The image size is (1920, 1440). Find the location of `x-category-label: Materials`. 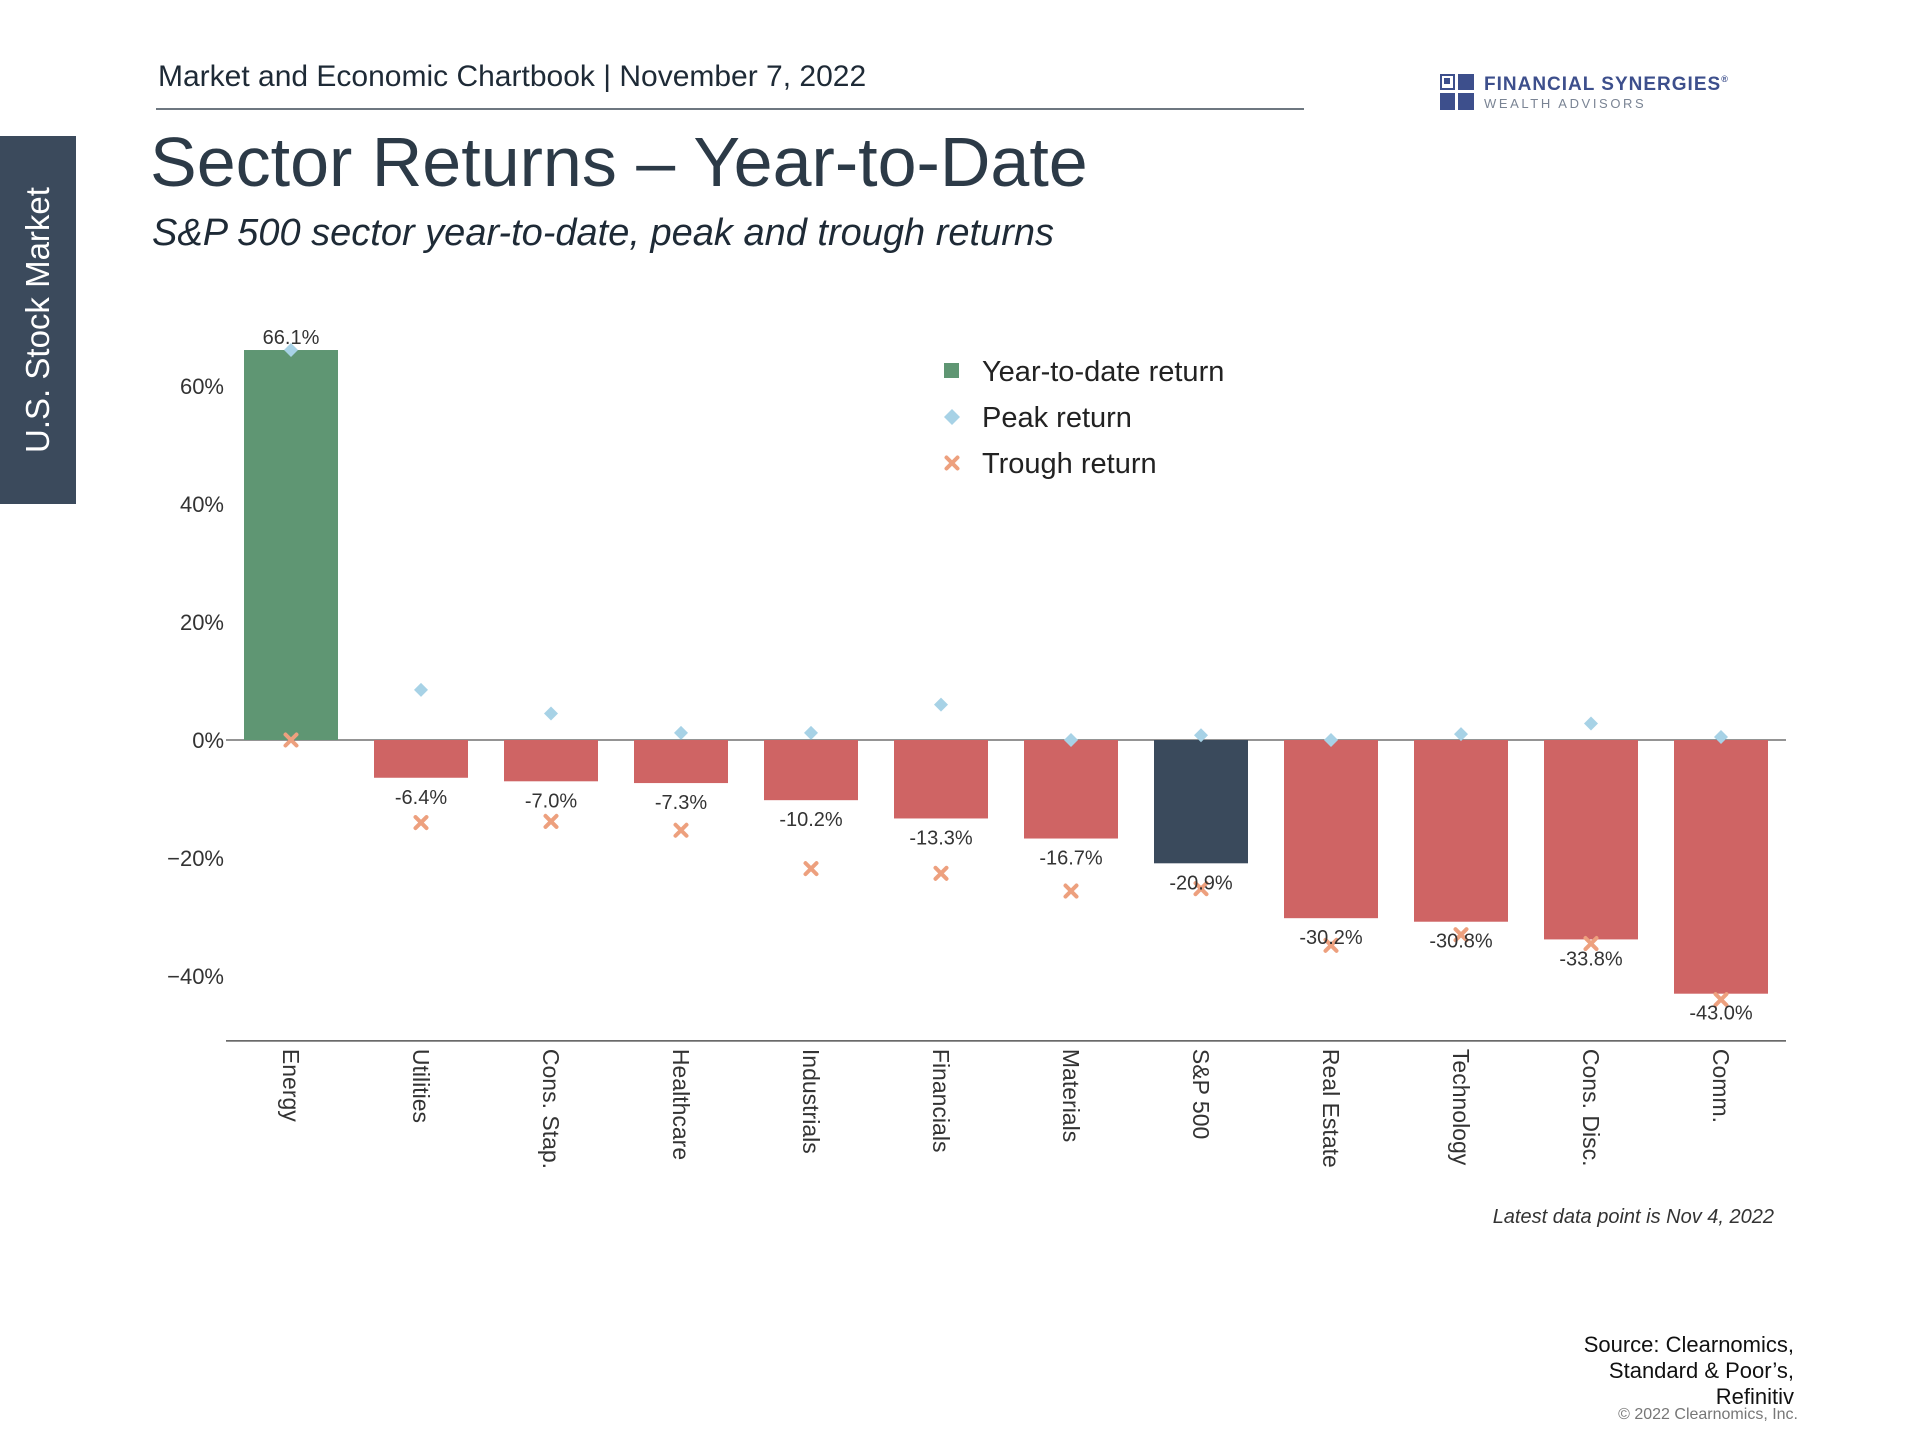

x-category-label: Materials is located at coordinates (1071, 1095).